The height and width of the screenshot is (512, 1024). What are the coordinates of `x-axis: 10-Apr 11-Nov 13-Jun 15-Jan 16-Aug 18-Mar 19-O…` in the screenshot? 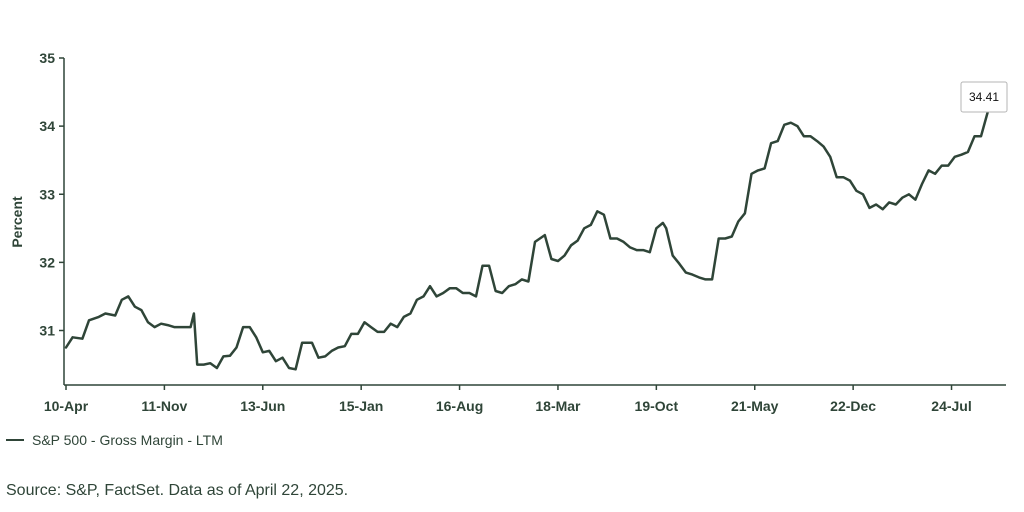 It's located at (525, 399).